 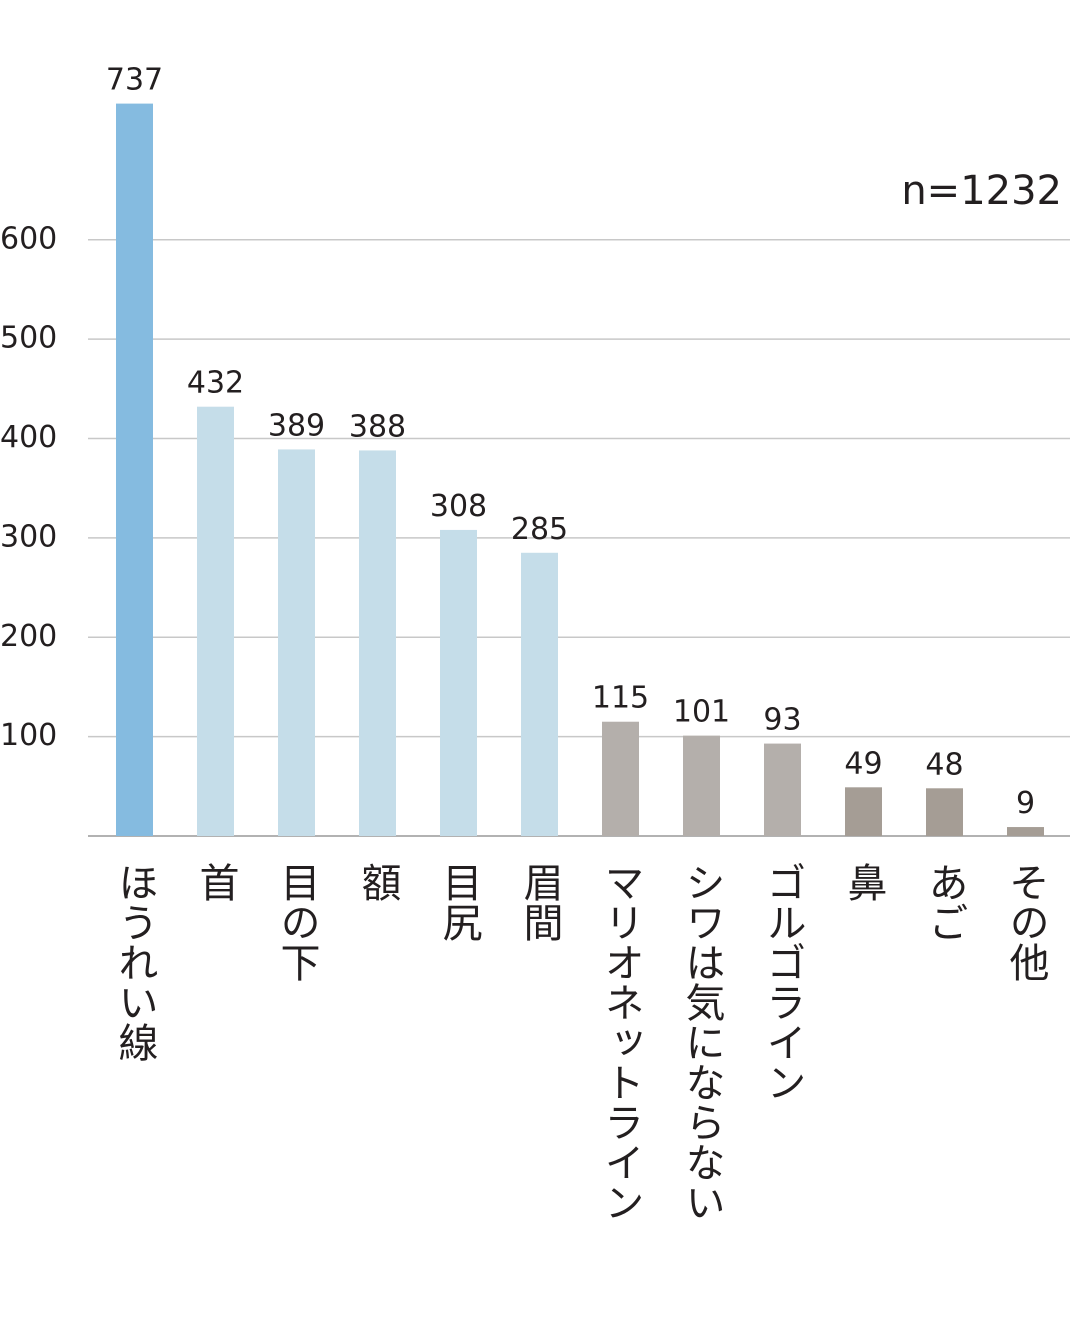 I want to click on value-label: 432, so click(x=215, y=383).